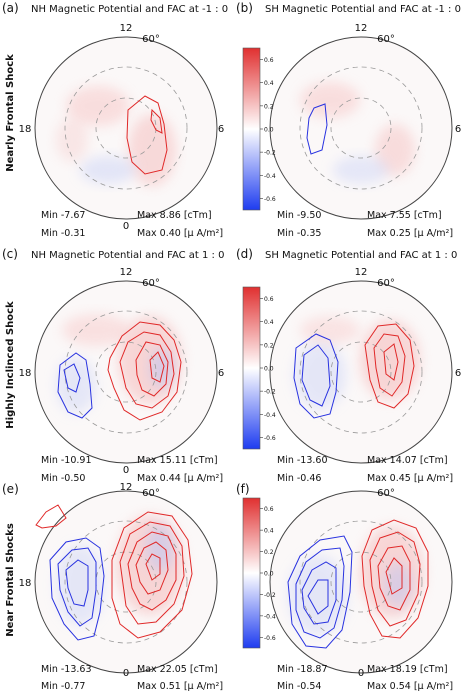 Image resolution: width=474 pixels, height=693 pixels. What do you see at coordinates (404, 215) in the screenshot?
I see `panel-b-max-pot: Max 7.55 [cTm]` at bounding box center [404, 215].